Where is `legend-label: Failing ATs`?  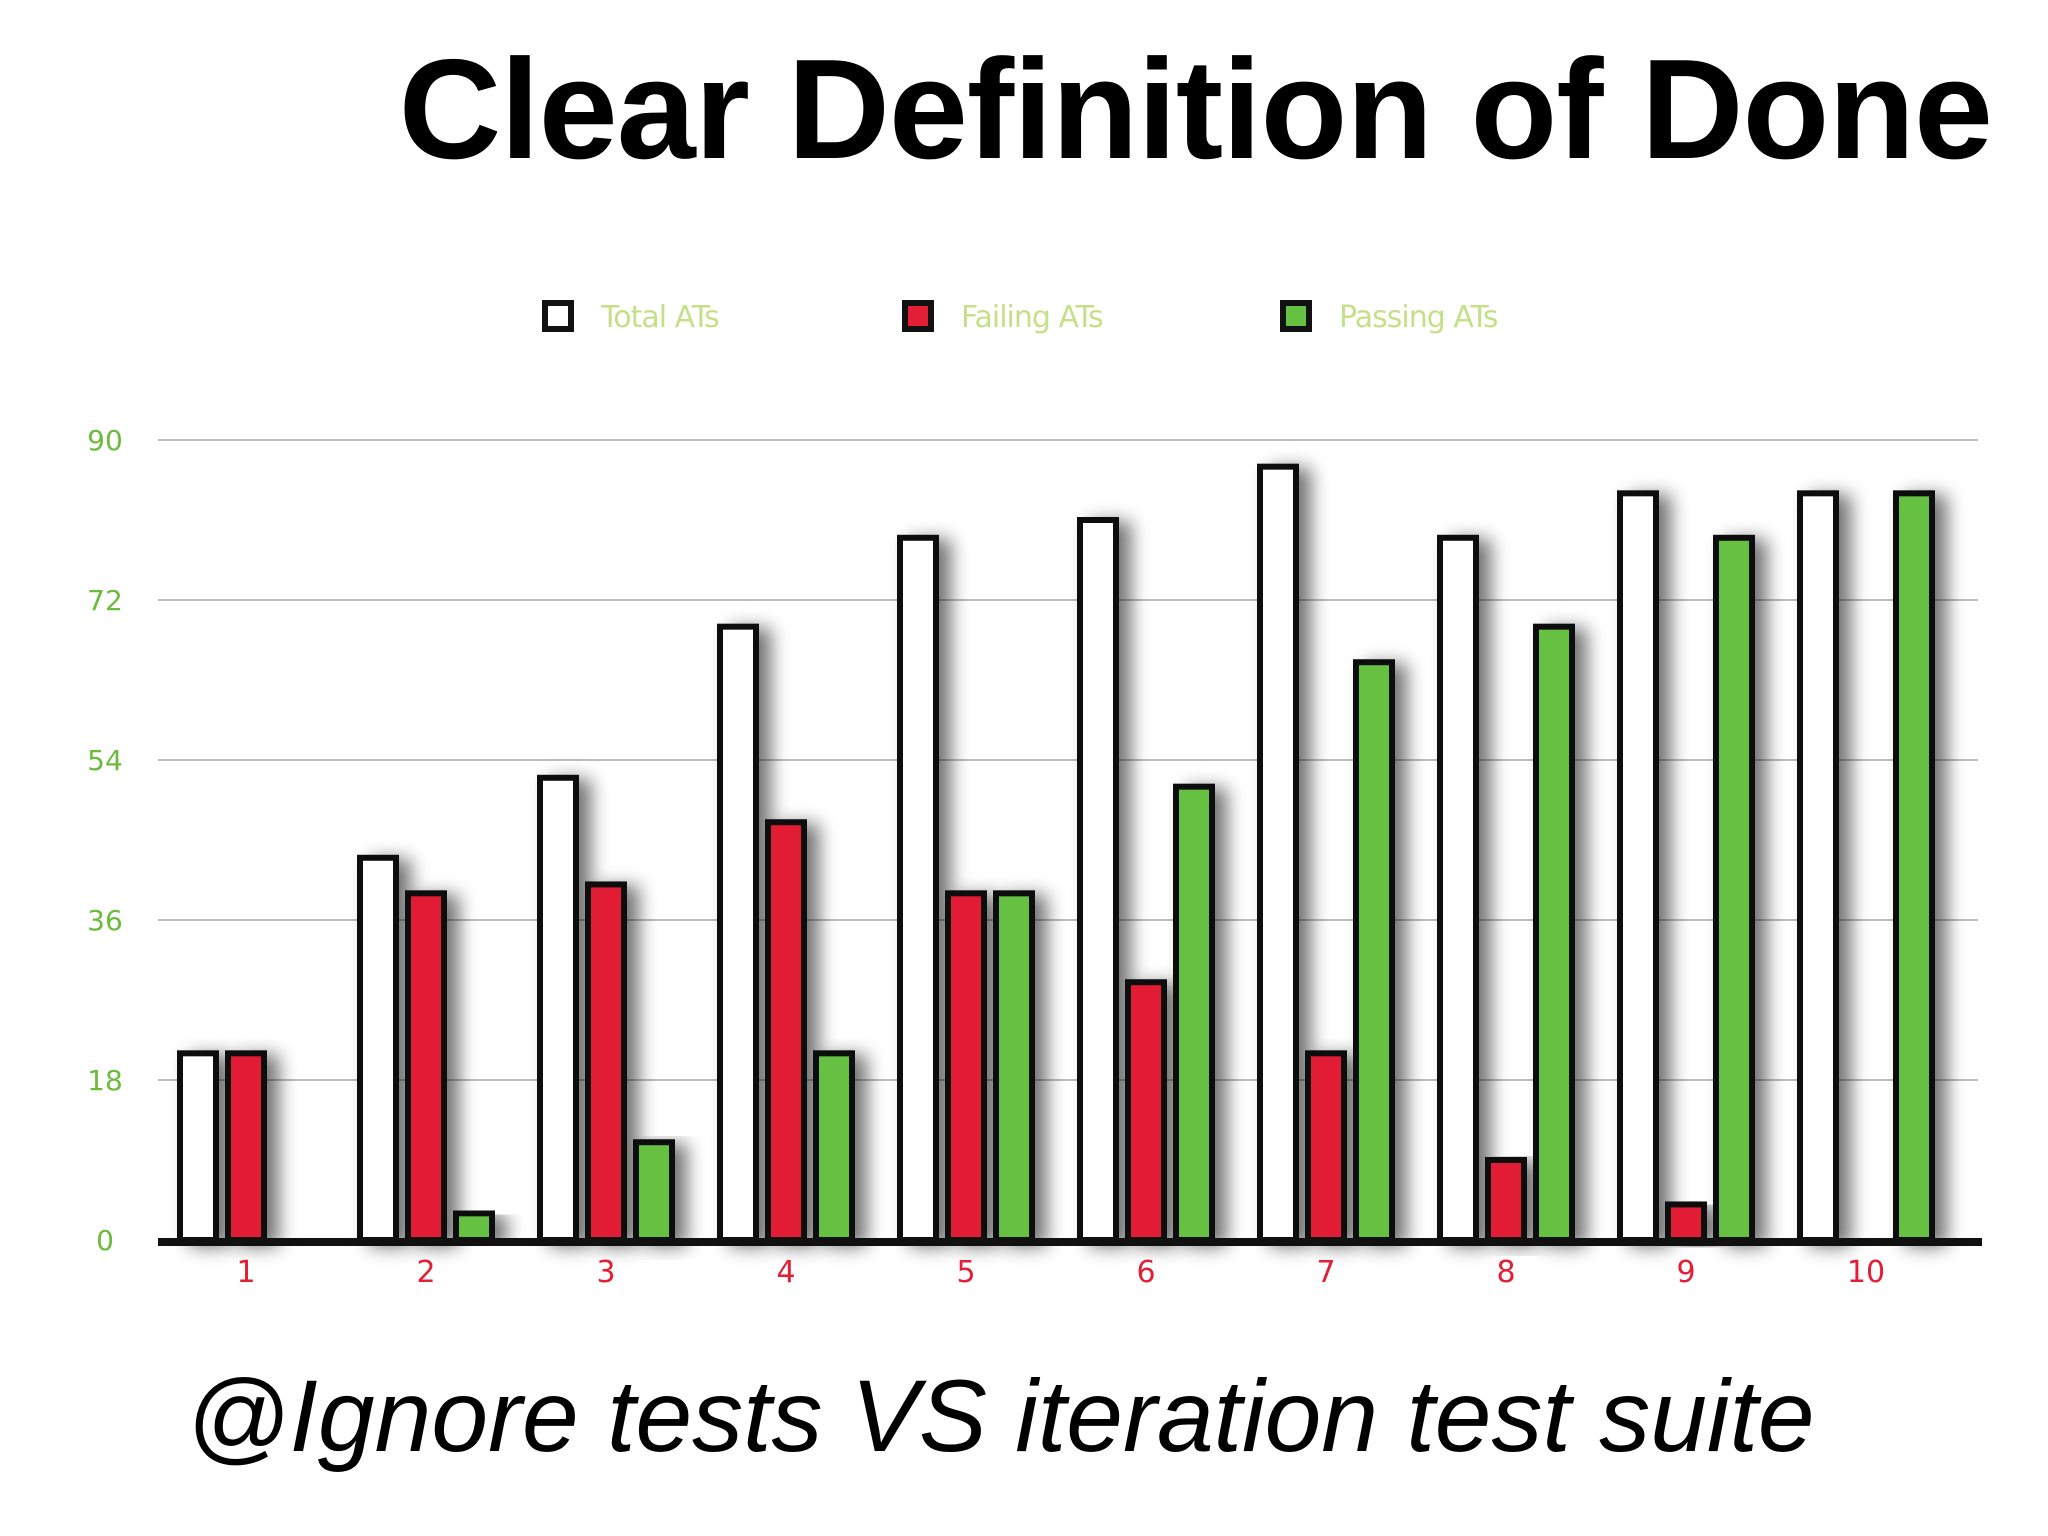
legend-label: Failing ATs is located at coordinates (1032, 317).